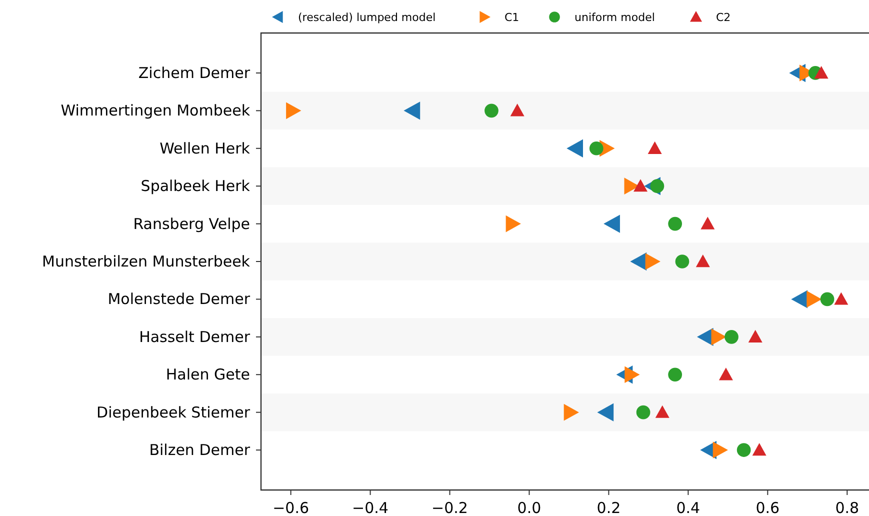 This screenshot has width=869, height=516. Describe the element at coordinates (847, 507) in the screenshot. I see `x-tick-label: 0.8` at that location.